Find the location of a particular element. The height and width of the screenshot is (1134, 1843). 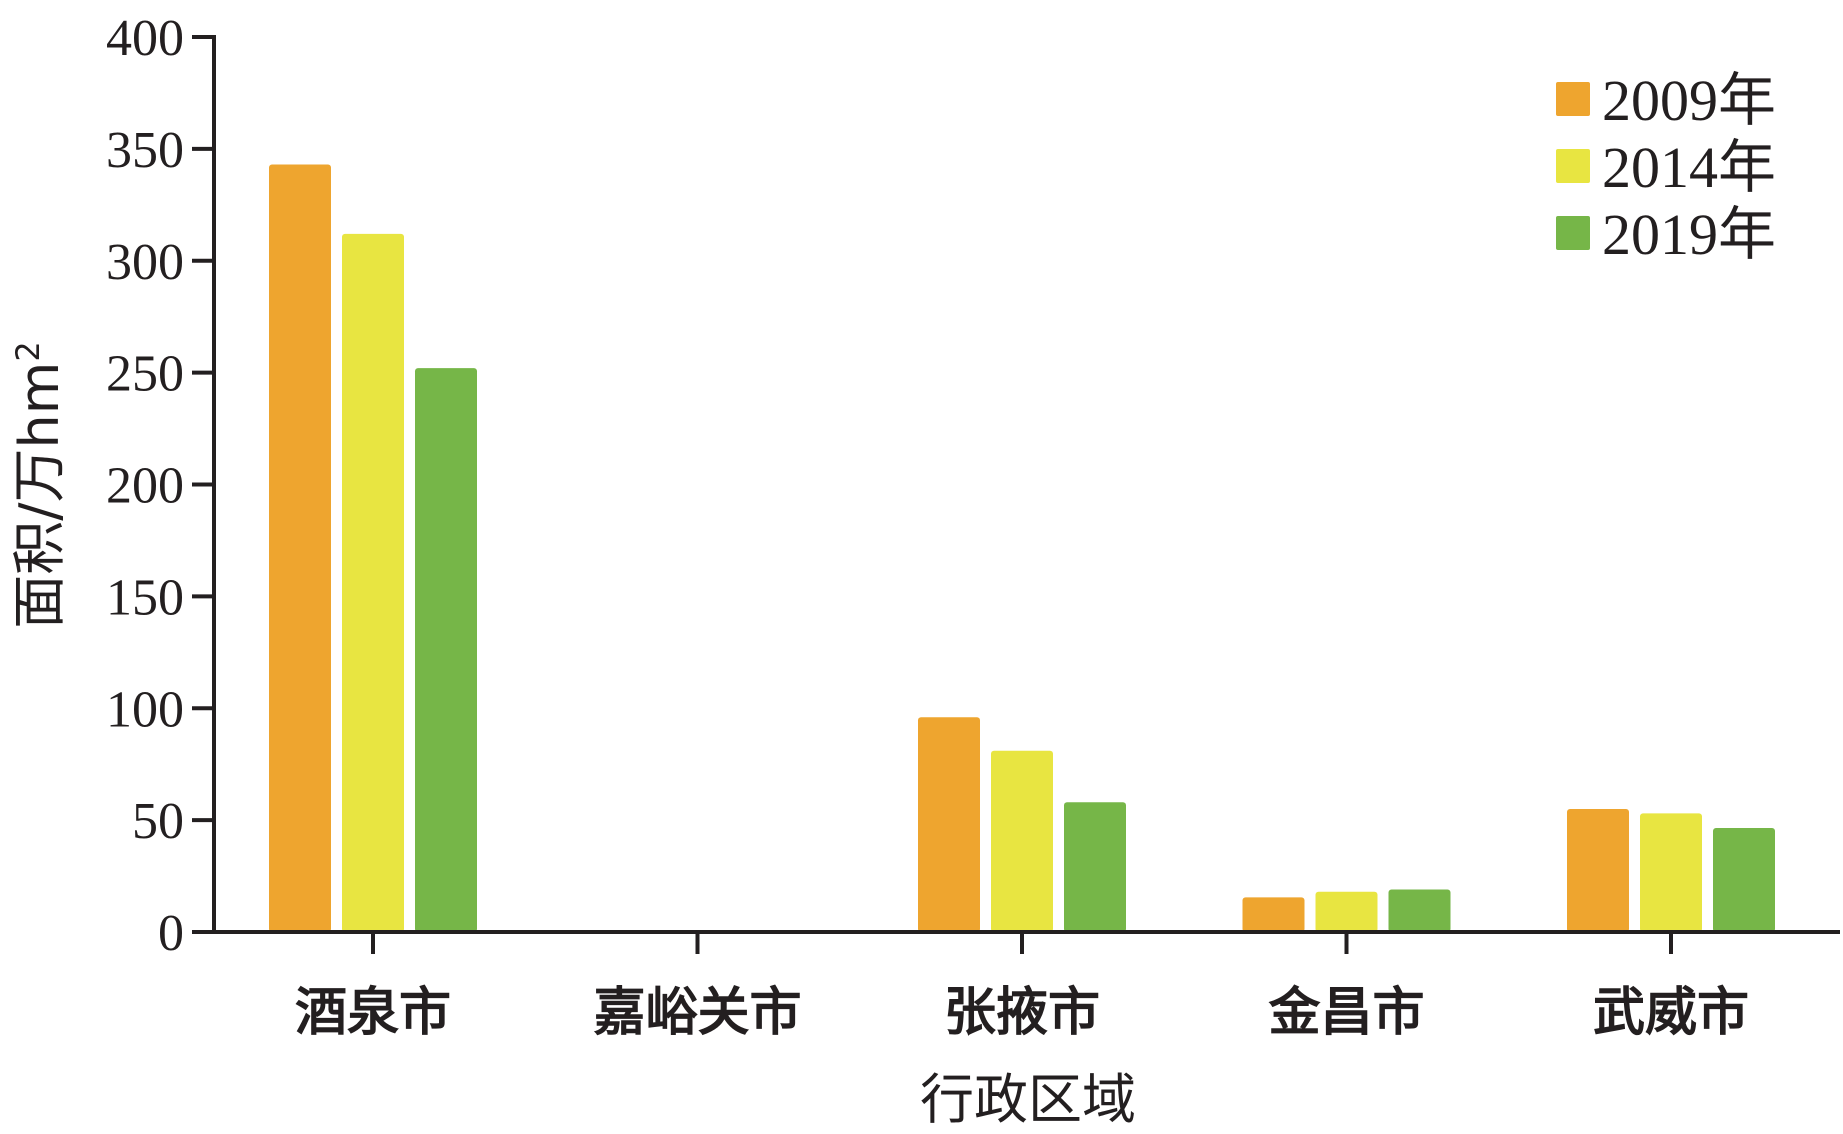

y-axis-title-superscript: 2 is located at coordinates (28, 351).